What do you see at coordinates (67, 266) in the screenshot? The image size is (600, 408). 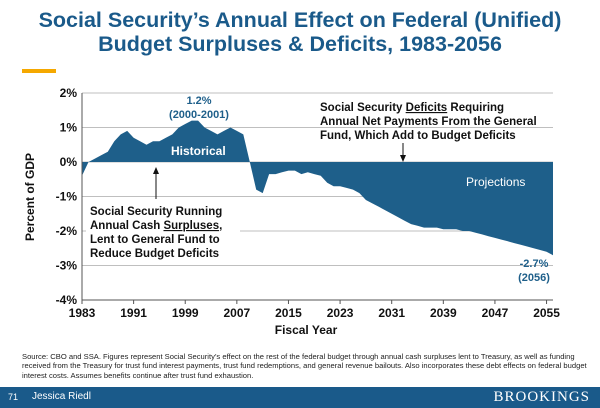 I see `y-tick-label: -3%` at bounding box center [67, 266].